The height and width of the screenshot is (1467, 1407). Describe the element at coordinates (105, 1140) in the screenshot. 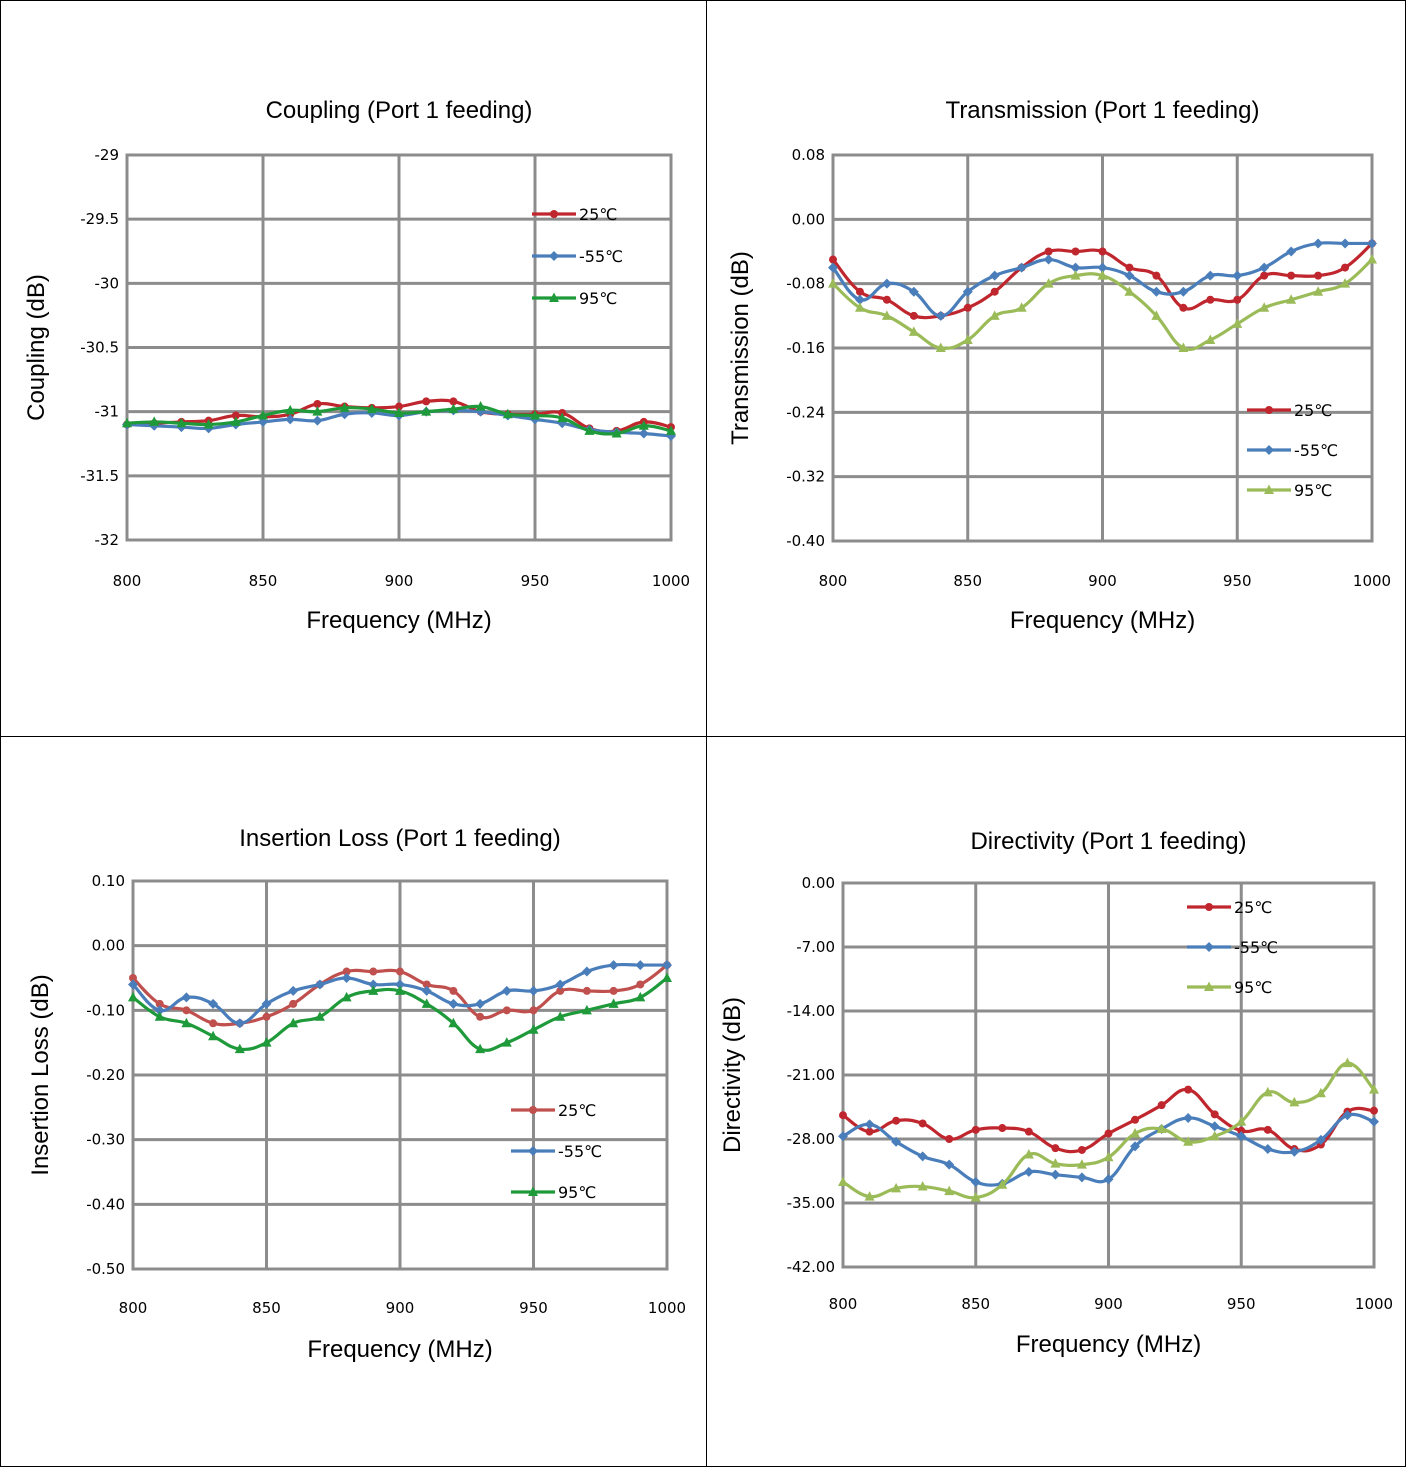

I see `y-tick-label: -0.30` at that location.